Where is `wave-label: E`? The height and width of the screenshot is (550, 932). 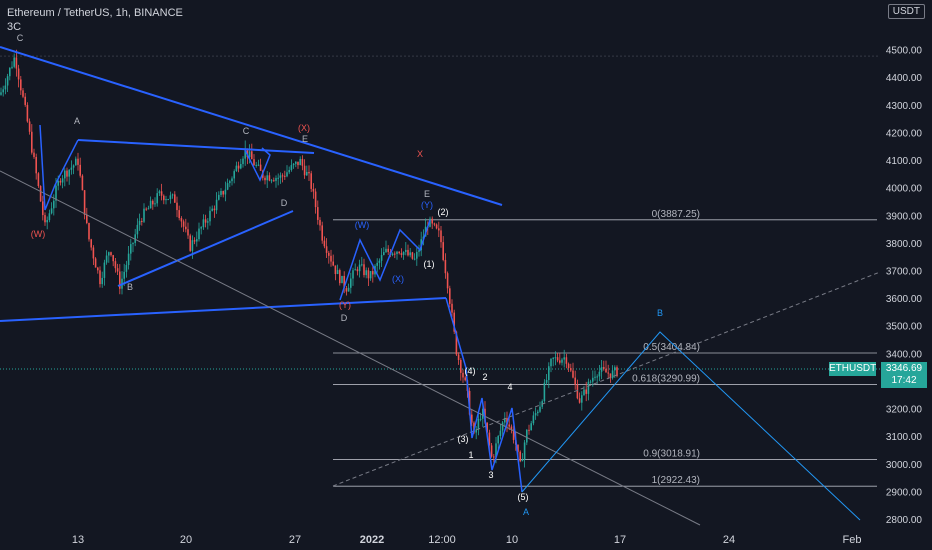 wave-label: E is located at coordinates (305, 139).